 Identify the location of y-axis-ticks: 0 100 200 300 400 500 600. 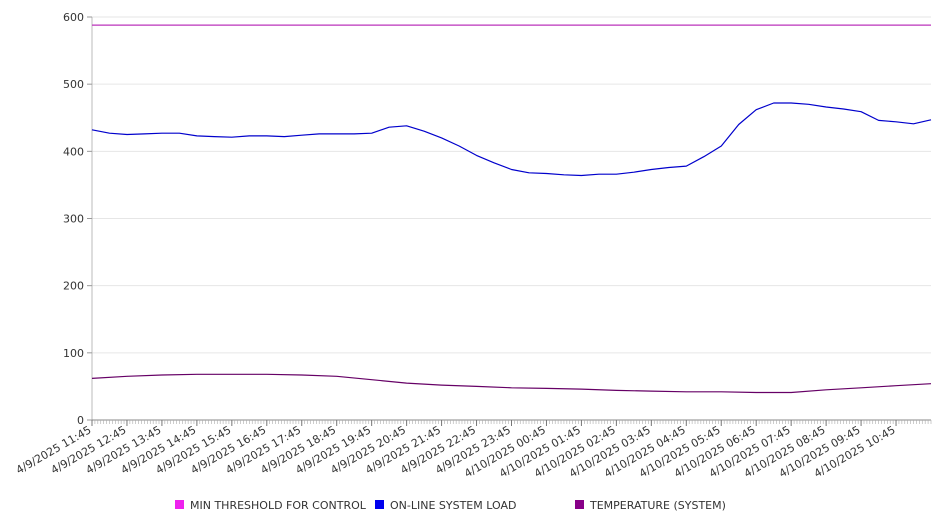
(77, 219).